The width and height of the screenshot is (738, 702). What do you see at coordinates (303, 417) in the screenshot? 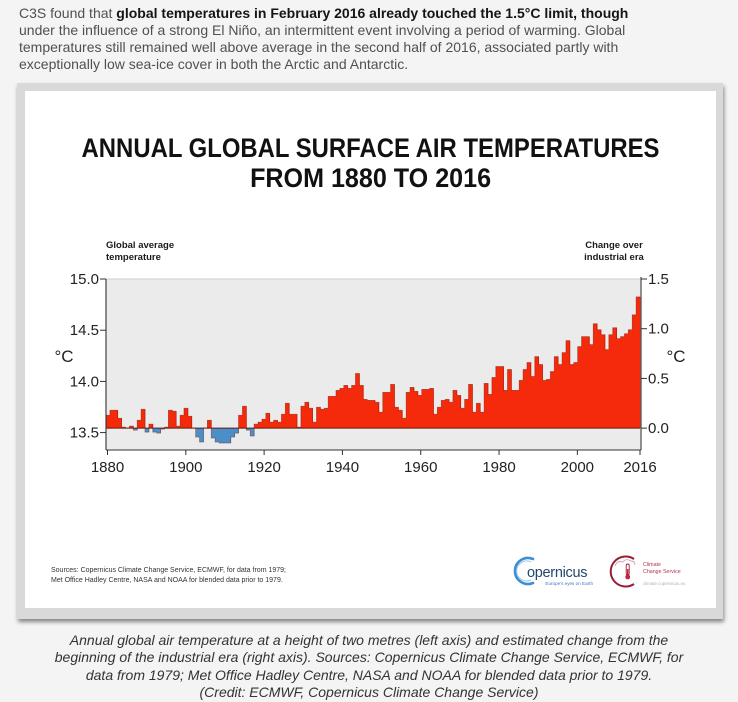
I see `bar-1930` at bounding box center [303, 417].